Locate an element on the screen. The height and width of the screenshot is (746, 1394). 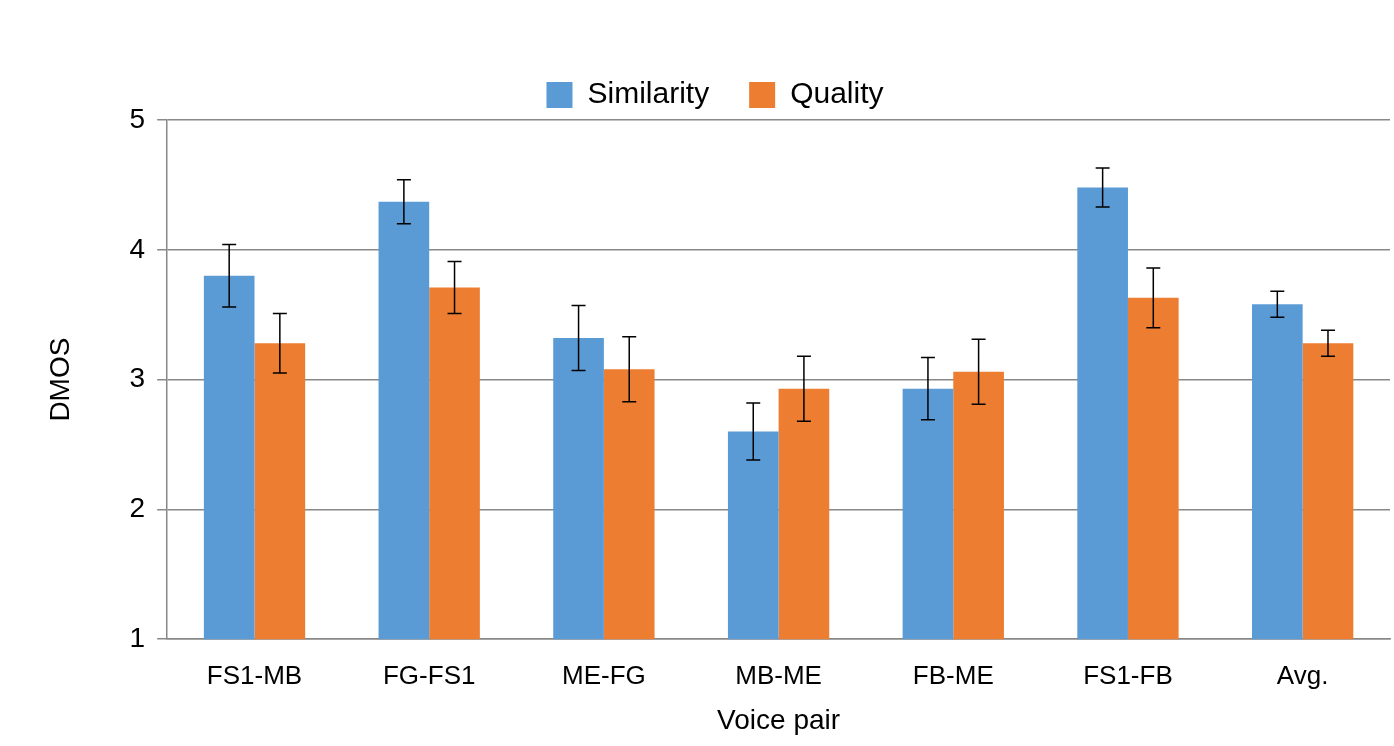
y-tick-label: 1 is located at coordinates (137, 637).